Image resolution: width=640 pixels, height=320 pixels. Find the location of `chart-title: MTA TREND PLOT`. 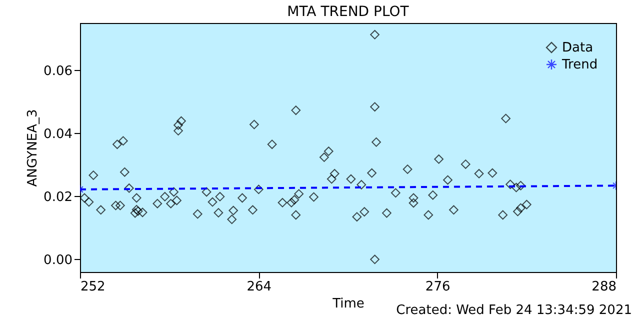

chart-title: MTA TREND PLOT is located at coordinates (348, 12).